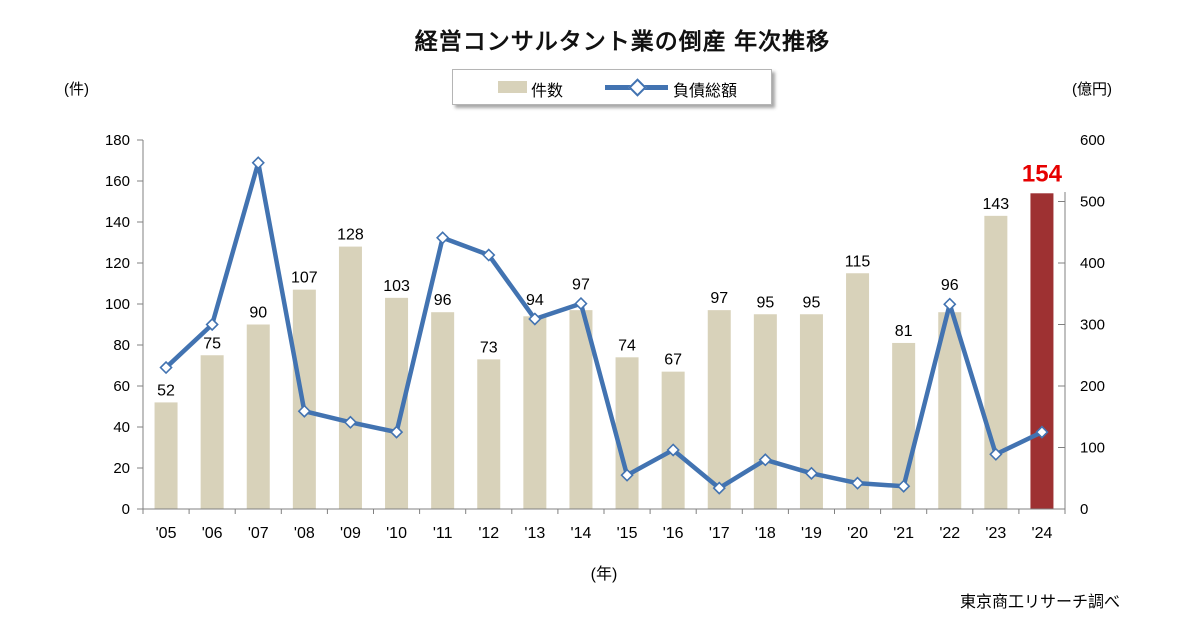  Describe the element at coordinates (811, 533) in the screenshot. I see `chart-text: '19` at that location.